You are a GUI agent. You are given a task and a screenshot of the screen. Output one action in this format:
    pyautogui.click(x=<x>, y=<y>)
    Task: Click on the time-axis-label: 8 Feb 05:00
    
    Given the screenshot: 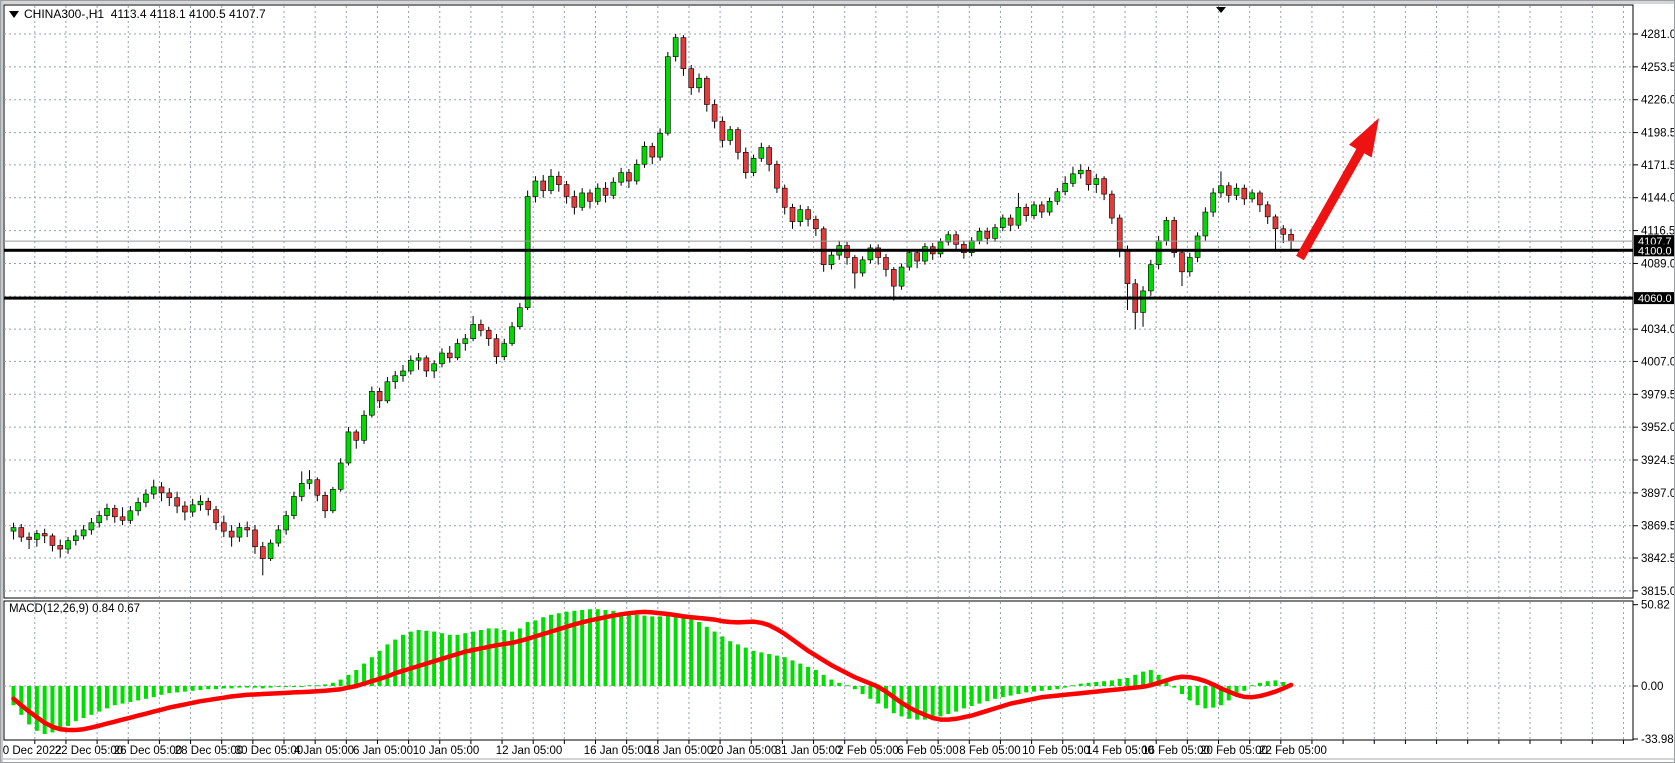 What is the action you would take?
    pyautogui.click(x=989, y=751)
    